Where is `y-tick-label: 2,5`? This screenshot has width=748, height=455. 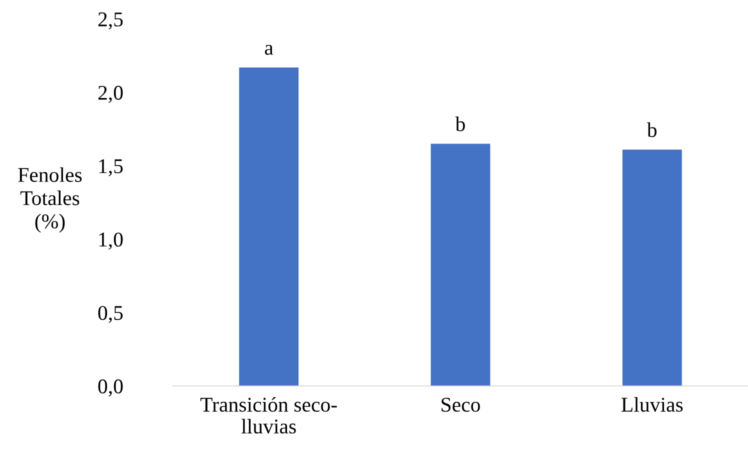 y-tick-label: 2,5 is located at coordinates (110, 21).